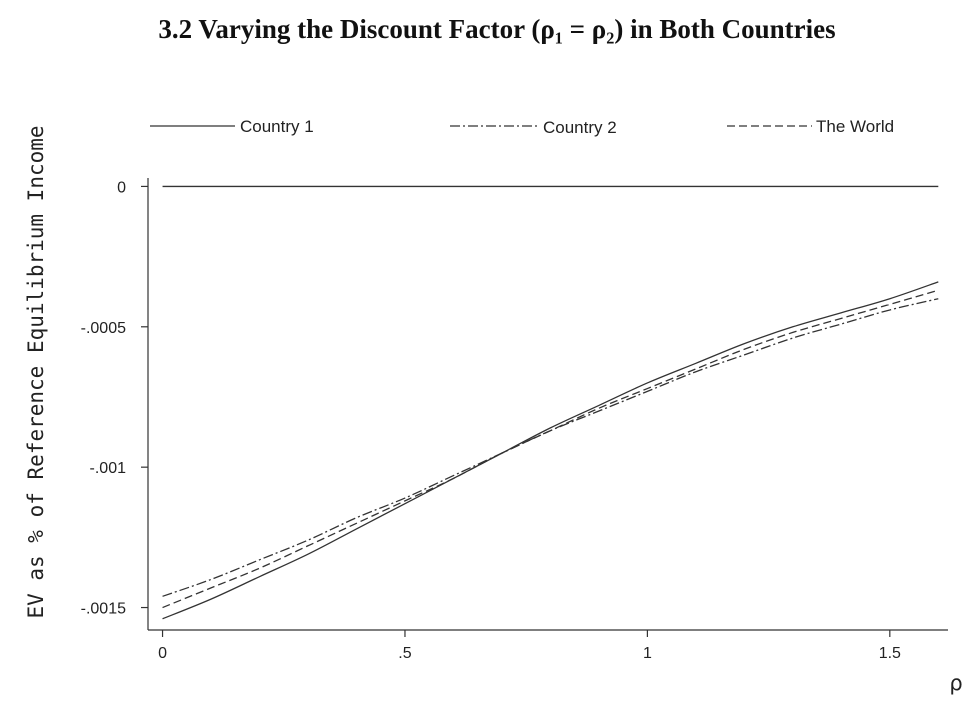  Describe the element at coordinates (522, 127) in the screenshot. I see `legend: Country 1 Country 2 The World` at that location.